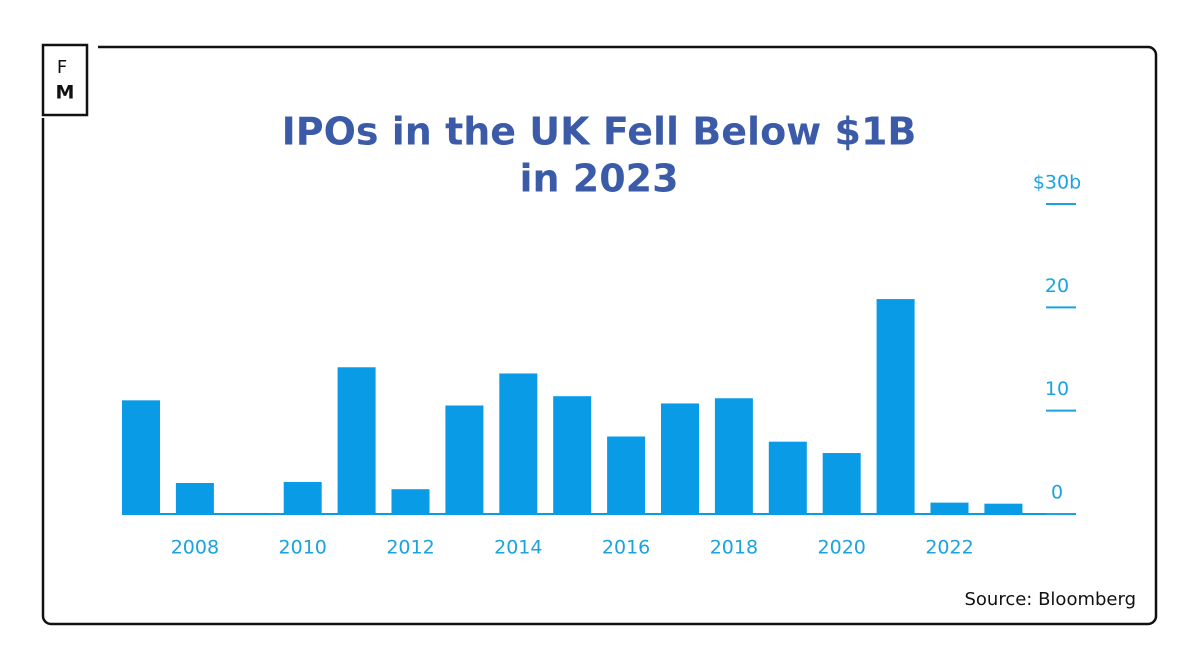 Image resolution: width=1200 pixels, height=670 pixels. What do you see at coordinates (518, 548) in the screenshot?
I see `x-tick-label: 2014` at bounding box center [518, 548].